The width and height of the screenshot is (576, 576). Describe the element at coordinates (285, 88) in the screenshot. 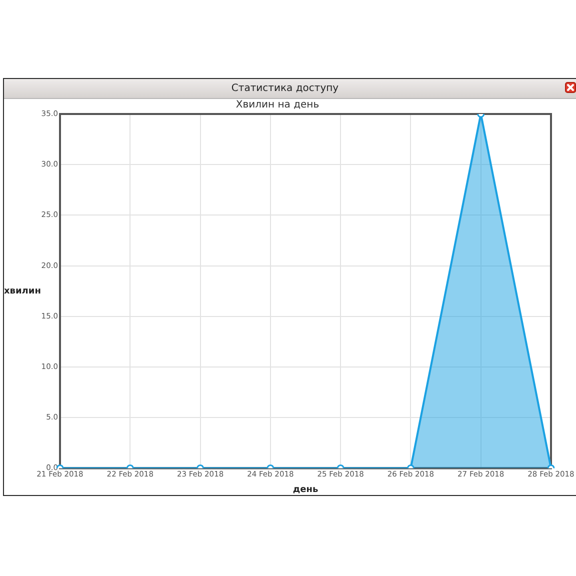

I see `chart-title: Статистика доступу` at that location.